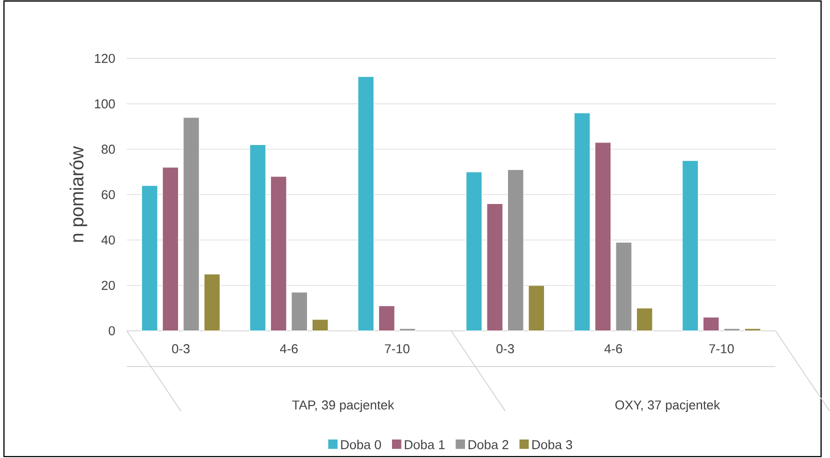  I want to click on y-tick-label: 20, so click(108, 285).